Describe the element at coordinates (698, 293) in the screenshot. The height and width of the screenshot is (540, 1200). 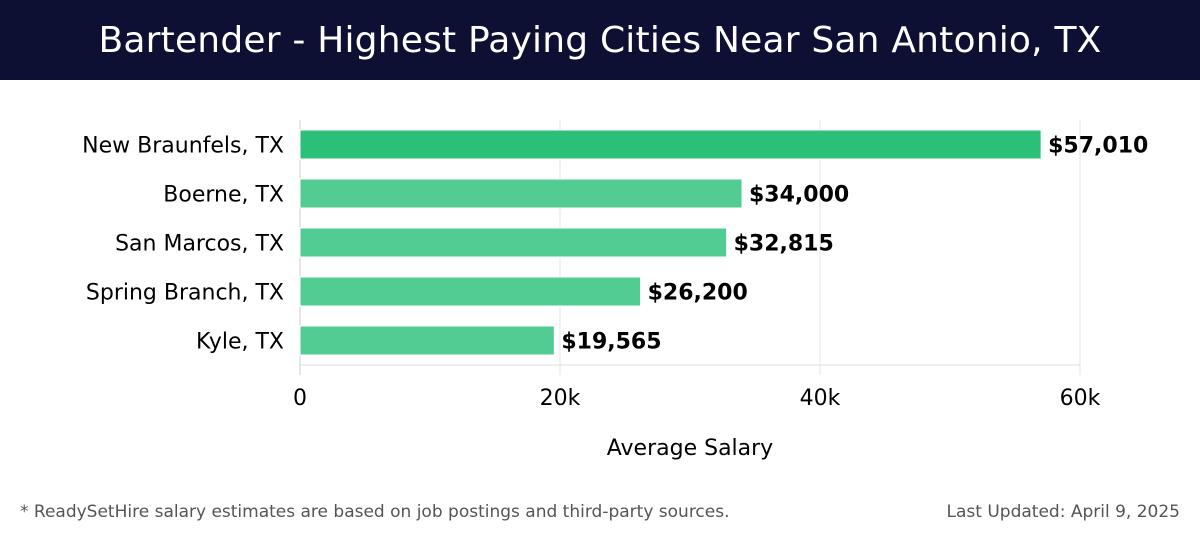
I see `value-label: $26,200` at that location.